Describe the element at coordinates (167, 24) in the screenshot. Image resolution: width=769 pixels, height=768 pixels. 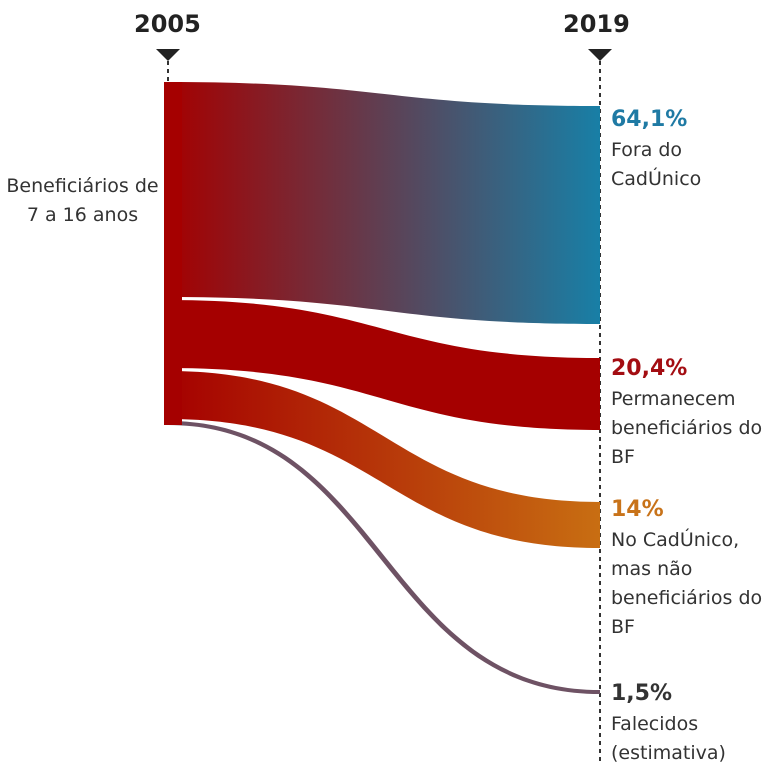
I see `year-start-label: 2005` at that location.